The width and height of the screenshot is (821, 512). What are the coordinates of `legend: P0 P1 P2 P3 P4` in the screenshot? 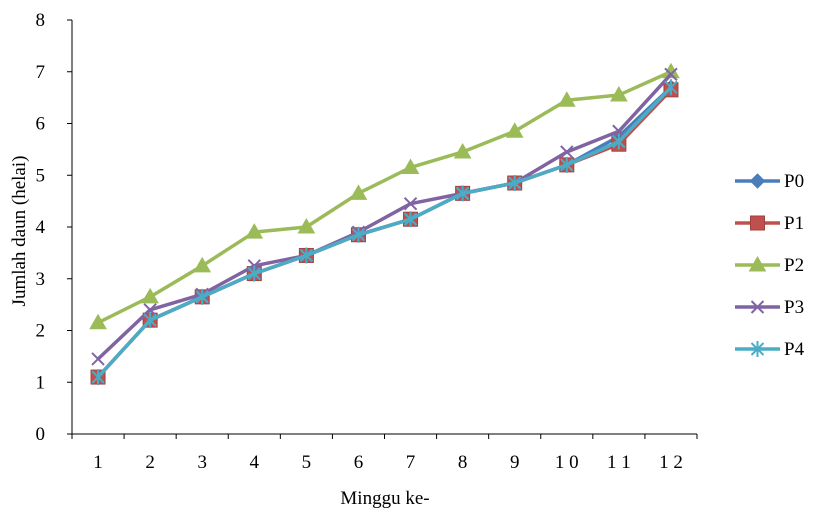 It's located at (770, 265).